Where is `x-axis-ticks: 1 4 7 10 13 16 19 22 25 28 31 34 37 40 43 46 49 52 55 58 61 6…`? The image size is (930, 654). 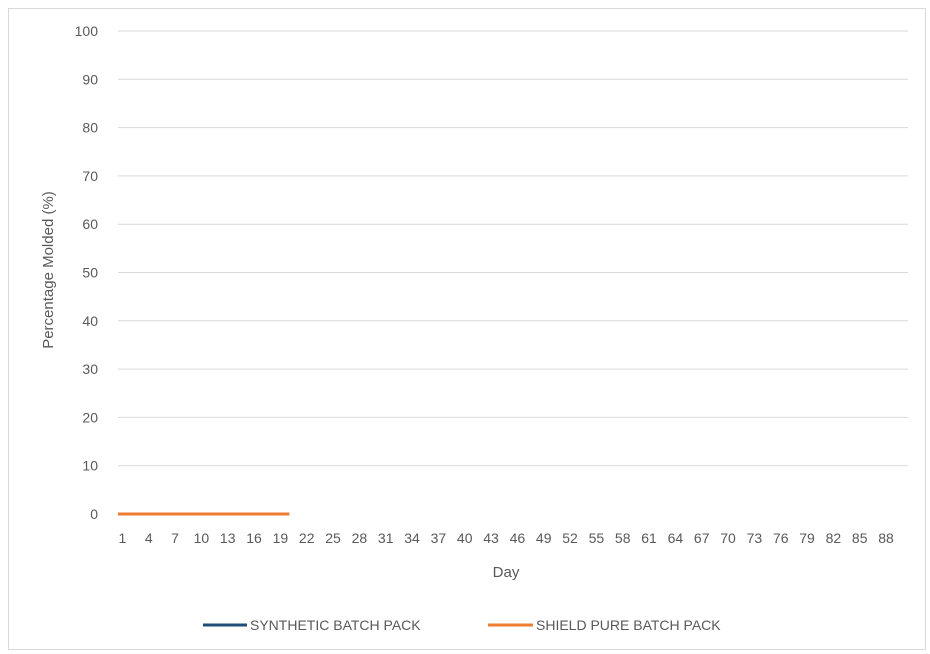 x-axis-ticks: 1 4 7 10 13 16 19 22 25 28 31 34 37 40 43 46 49 52 55 58 61 6… is located at coordinates (506, 538).